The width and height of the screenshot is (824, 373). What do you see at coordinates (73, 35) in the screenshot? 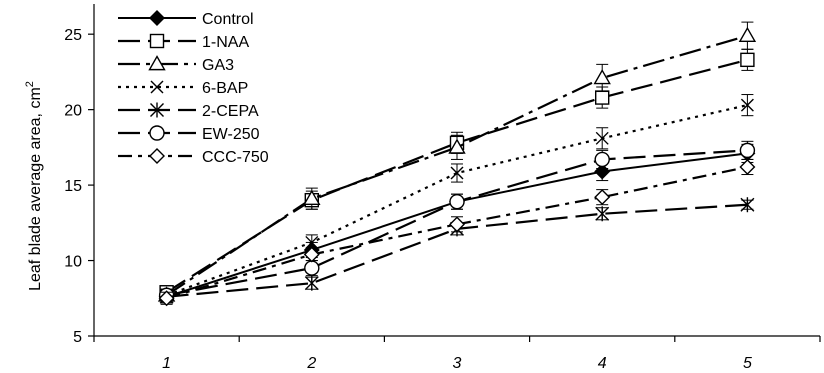
I see `y-tick-label: 25` at bounding box center [73, 35].